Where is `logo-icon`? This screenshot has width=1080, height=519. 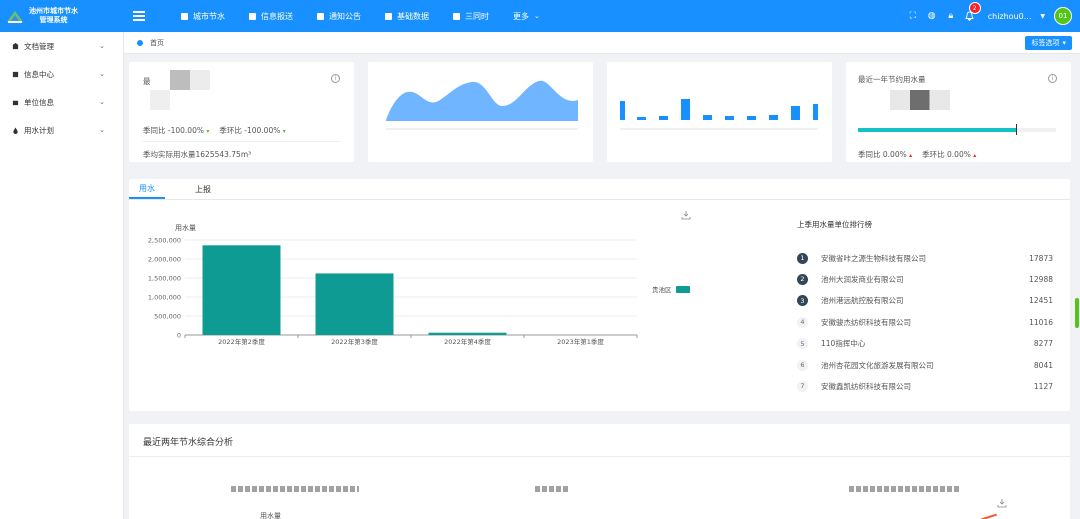 logo-icon is located at coordinates (15, 17).